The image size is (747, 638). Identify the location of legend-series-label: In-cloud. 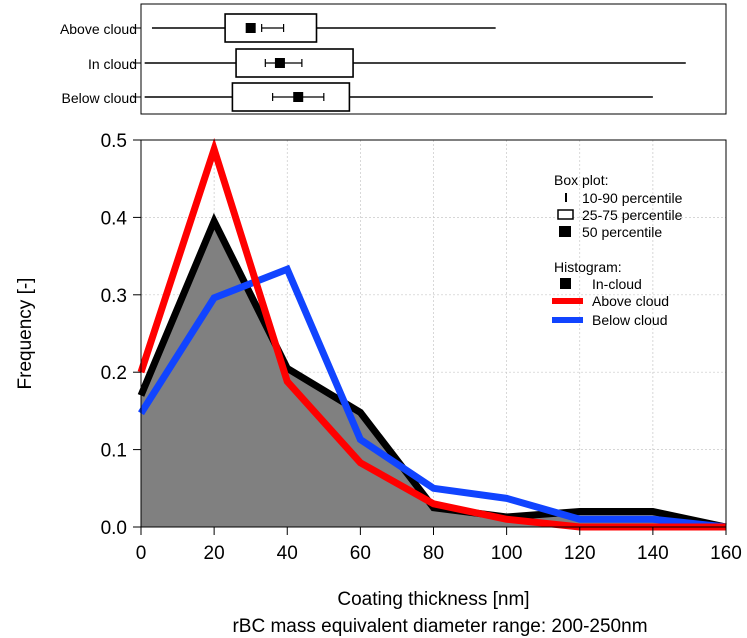
(617, 284).